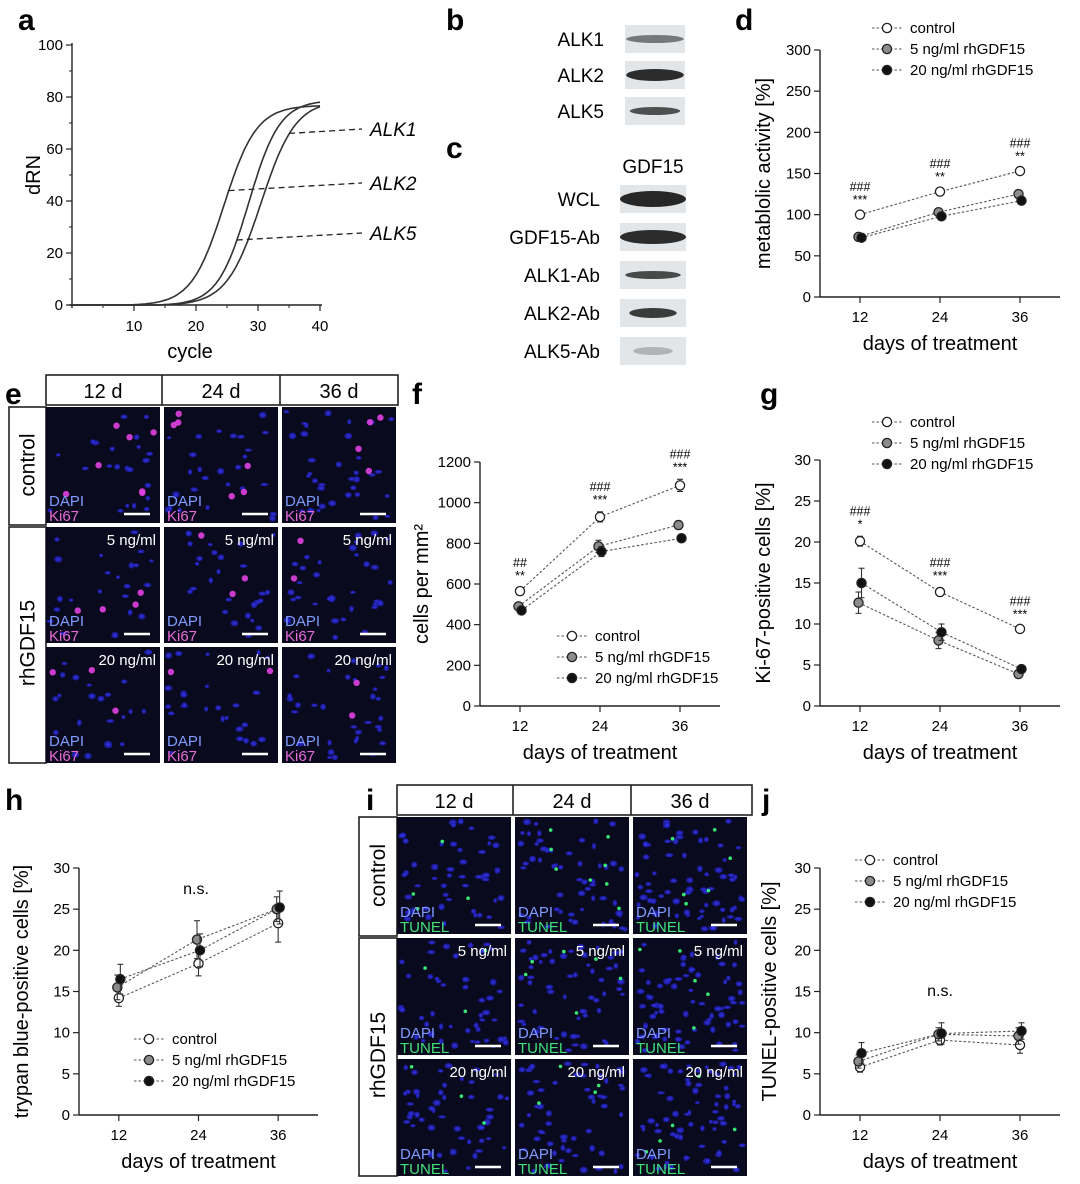 This screenshot has height=1184, width=1080. What do you see at coordinates (764, 173) in the screenshot?
I see `chart-ylabel: metablolic activity [%]` at bounding box center [764, 173].